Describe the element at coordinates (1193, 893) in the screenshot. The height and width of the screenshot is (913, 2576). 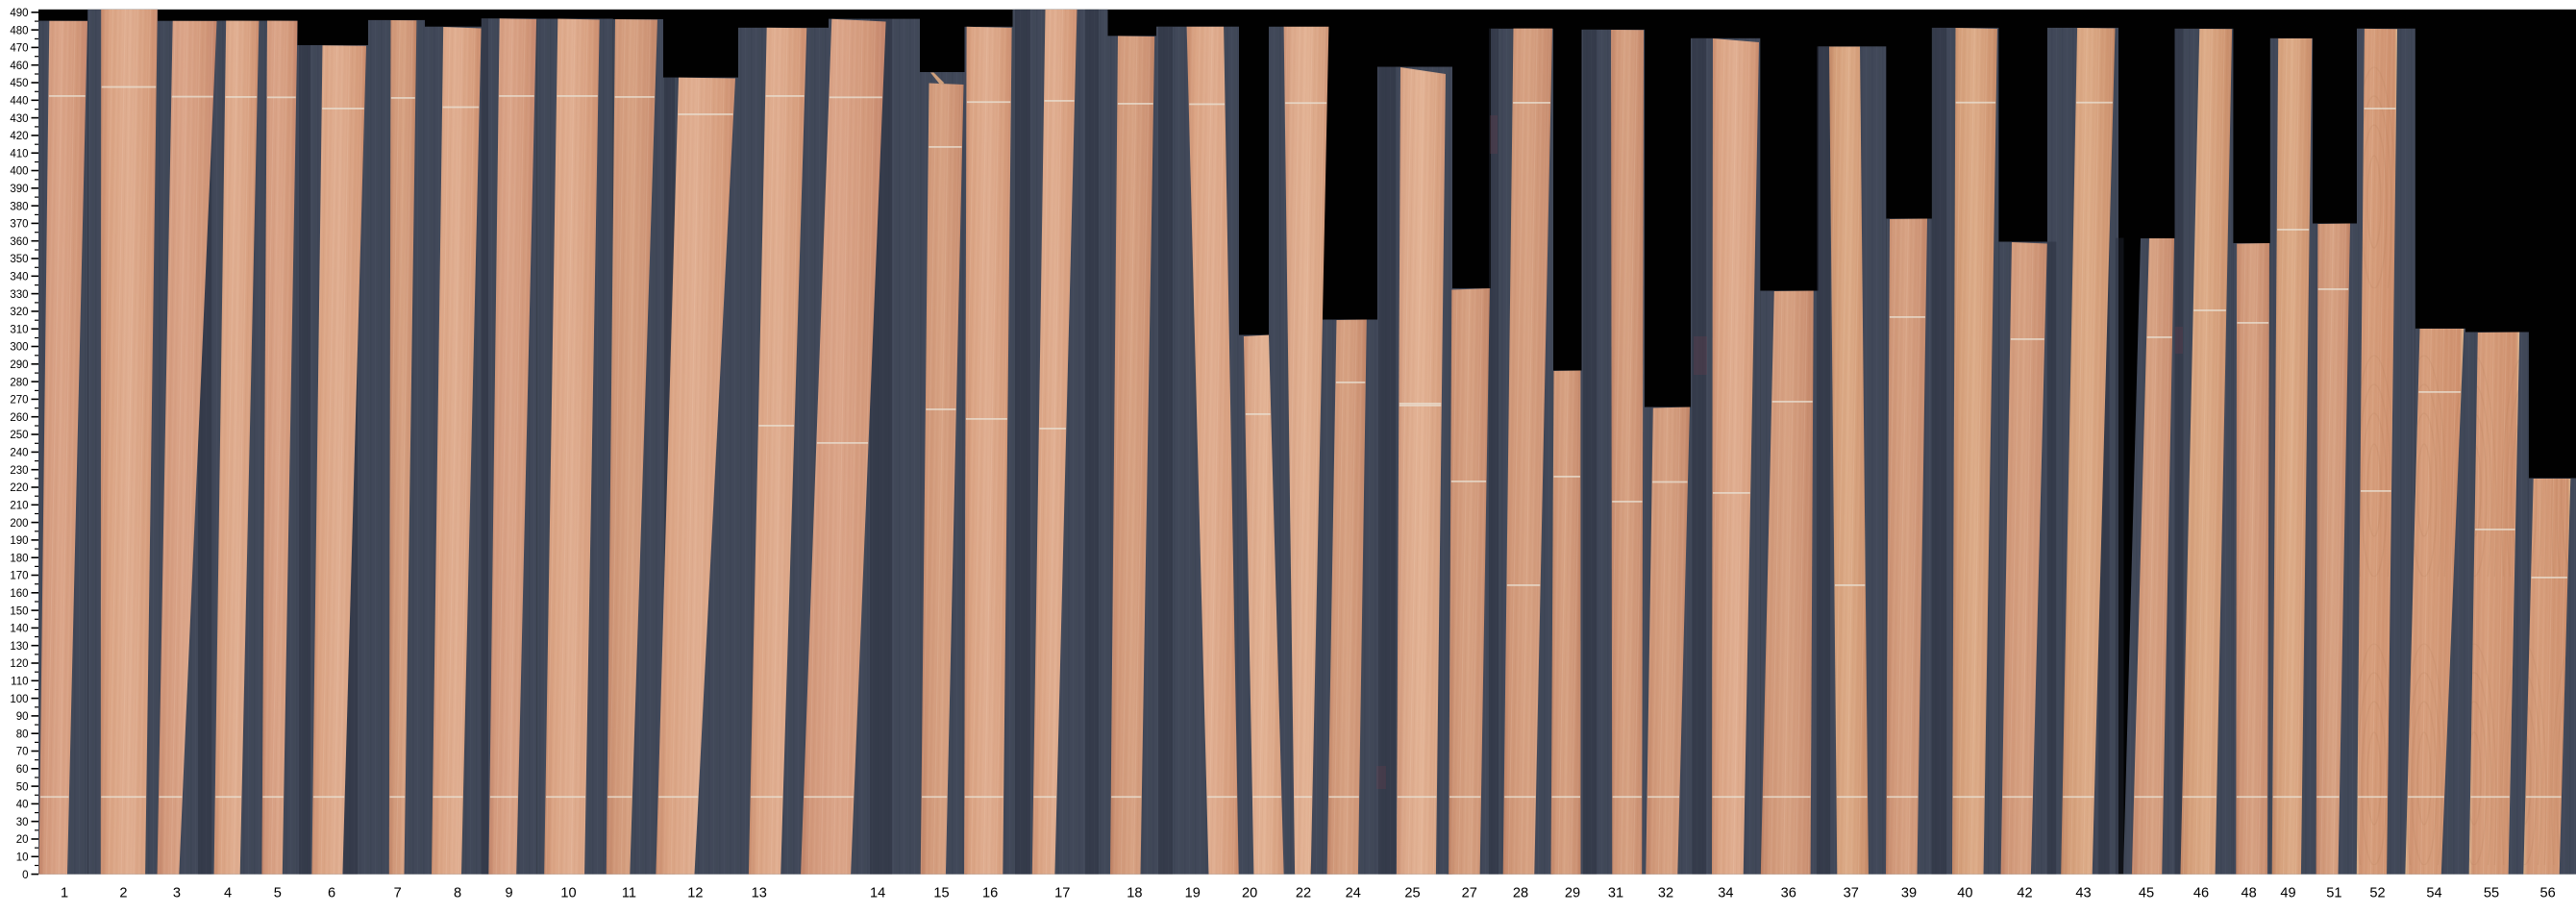
I see `svg-text: 19` at that location.